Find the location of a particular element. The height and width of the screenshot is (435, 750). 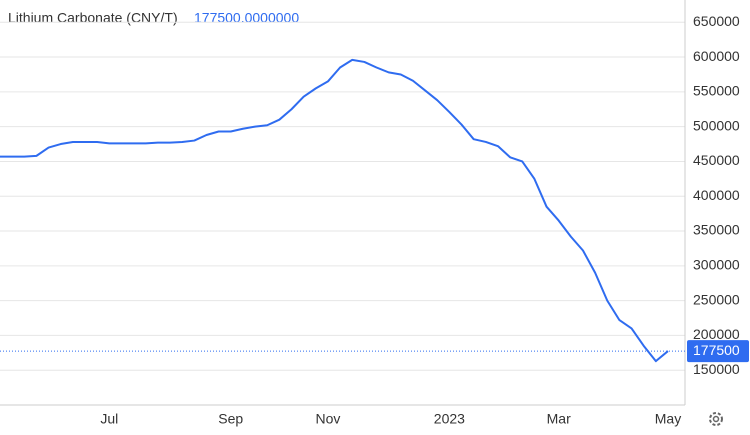

x-tick-label: May is located at coordinates (668, 419).